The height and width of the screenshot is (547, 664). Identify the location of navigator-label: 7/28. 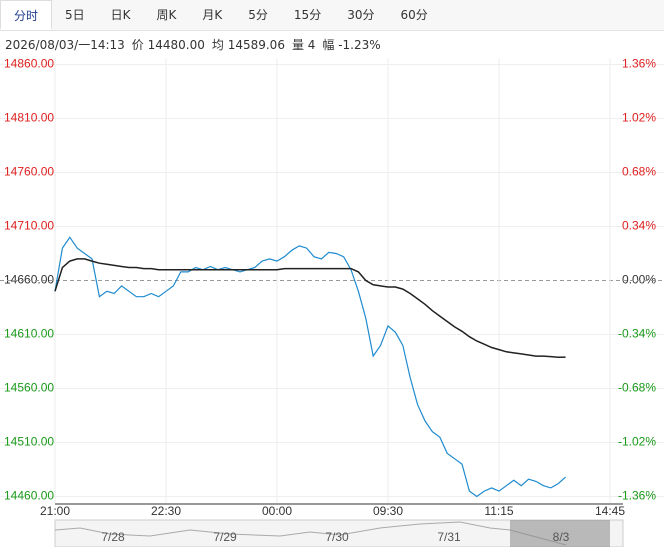
(113, 537).